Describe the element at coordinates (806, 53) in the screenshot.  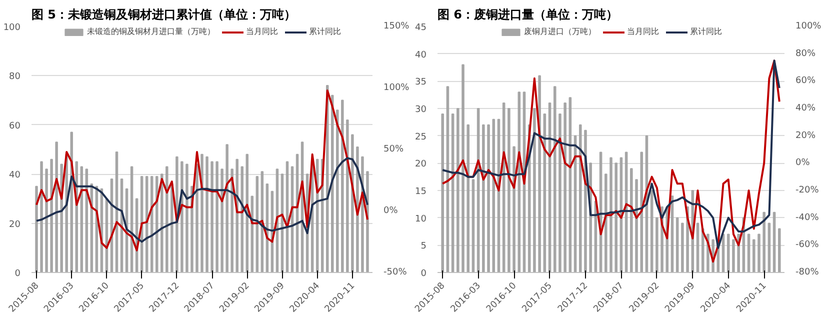
I see `y2-tick-label: 80%` at that location.